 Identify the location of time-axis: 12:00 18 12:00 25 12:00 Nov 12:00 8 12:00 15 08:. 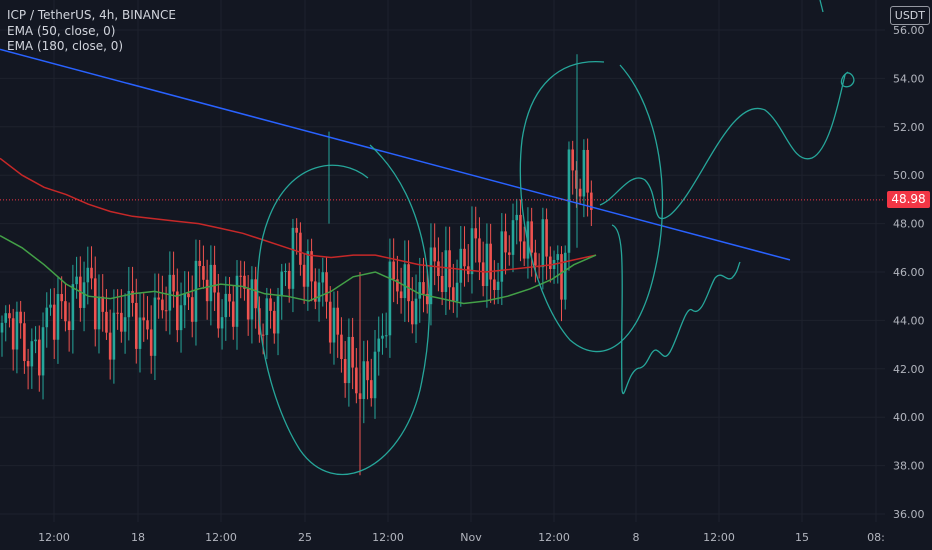
(461, 537).